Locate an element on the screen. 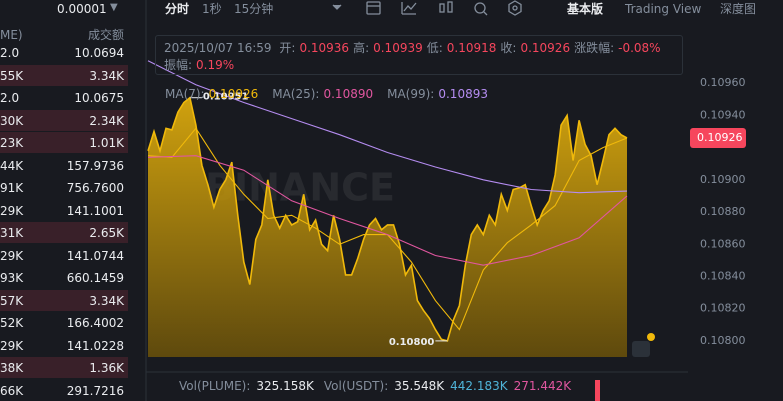 This screenshot has height=401, width=783. ma-legend-label: MA(99): is located at coordinates (411, 94).